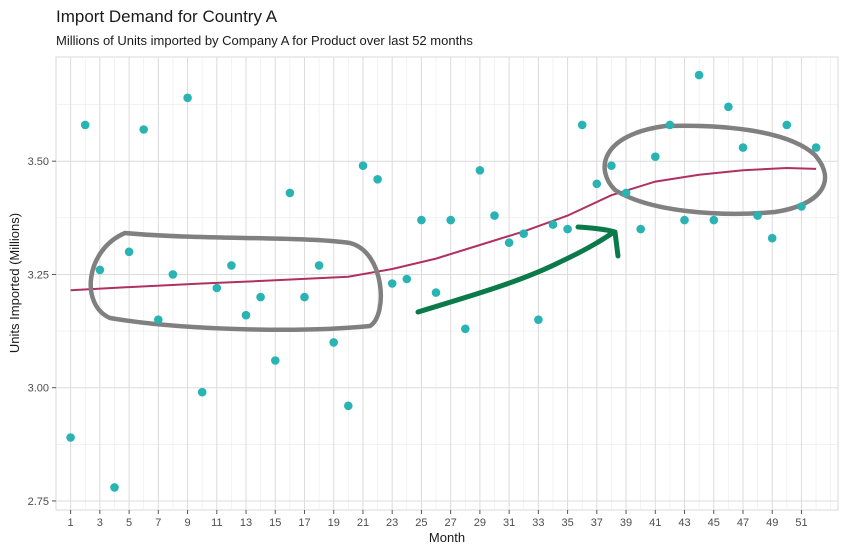 The height and width of the screenshot is (552, 847). Describe the element at coordinates (38, 275) in the screenshot. I see `y-tick-label: 3.25` at that location.